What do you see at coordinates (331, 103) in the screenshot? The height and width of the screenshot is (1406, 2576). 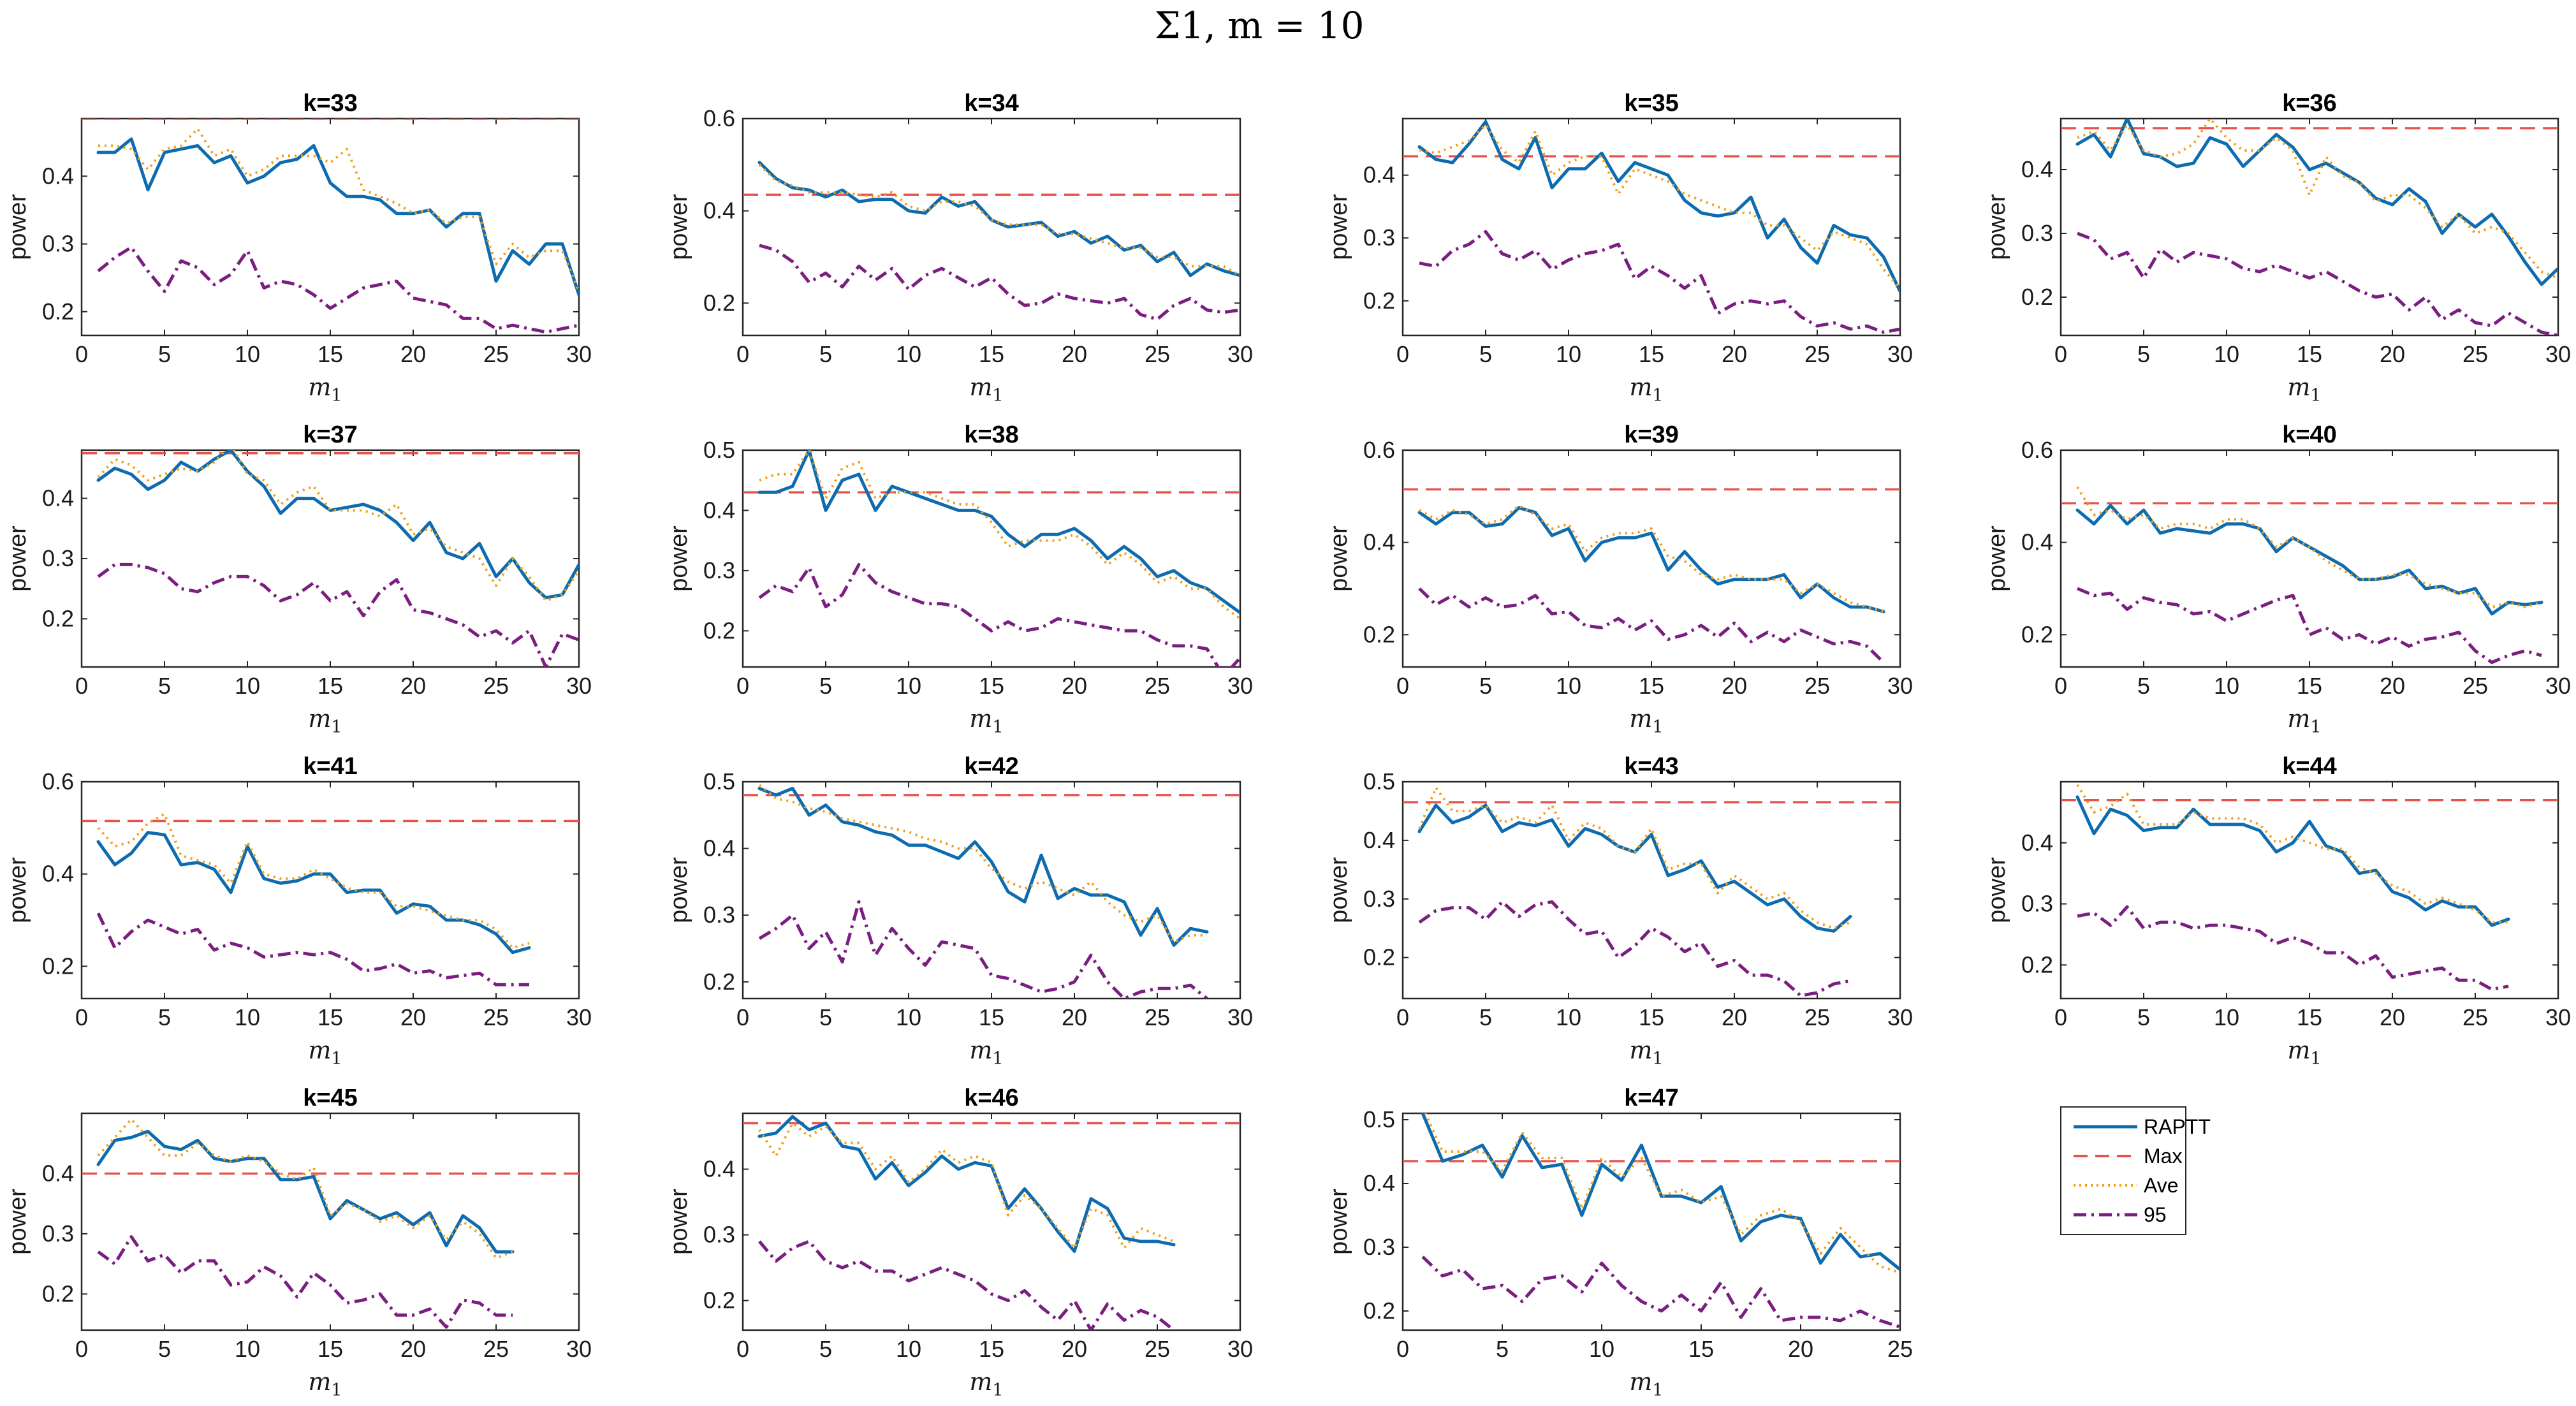 I see `subplot-title: k=33` at bounding box center [331, 103].